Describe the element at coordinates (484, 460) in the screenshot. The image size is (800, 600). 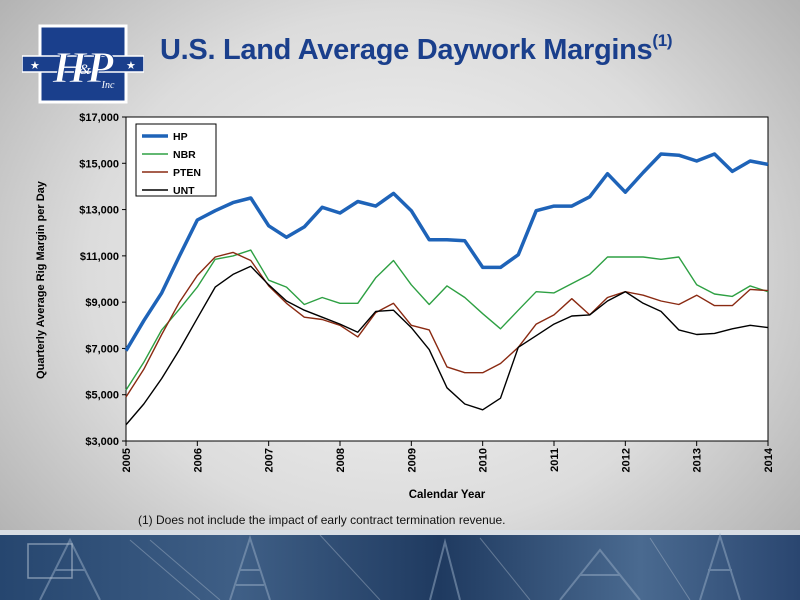
I see `x-tick-label: 2010` at that location.